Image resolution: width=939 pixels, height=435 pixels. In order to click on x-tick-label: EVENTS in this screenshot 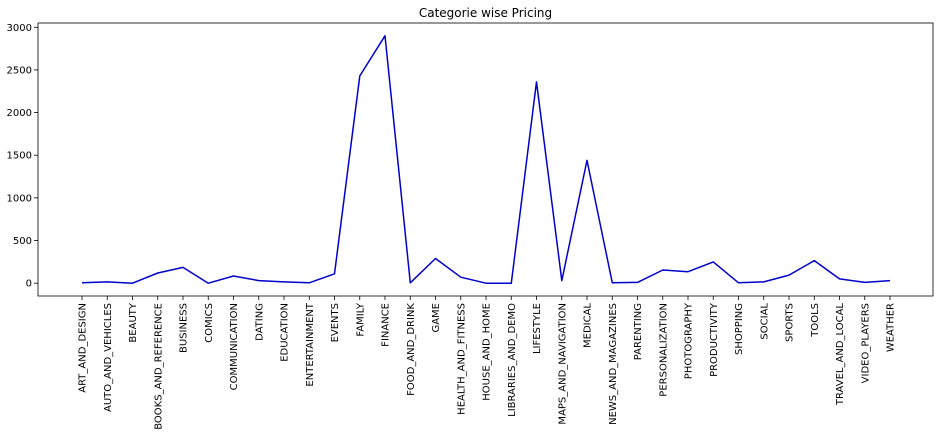, I will do `click(335, 322)`.